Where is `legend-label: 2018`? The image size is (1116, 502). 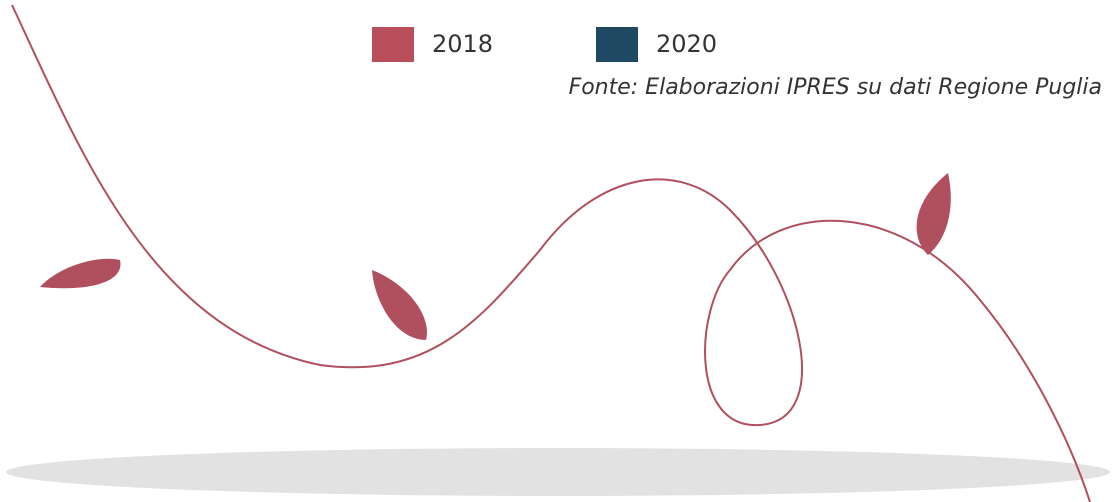
legend-label: 2018 is located at coordinates (462, 44).